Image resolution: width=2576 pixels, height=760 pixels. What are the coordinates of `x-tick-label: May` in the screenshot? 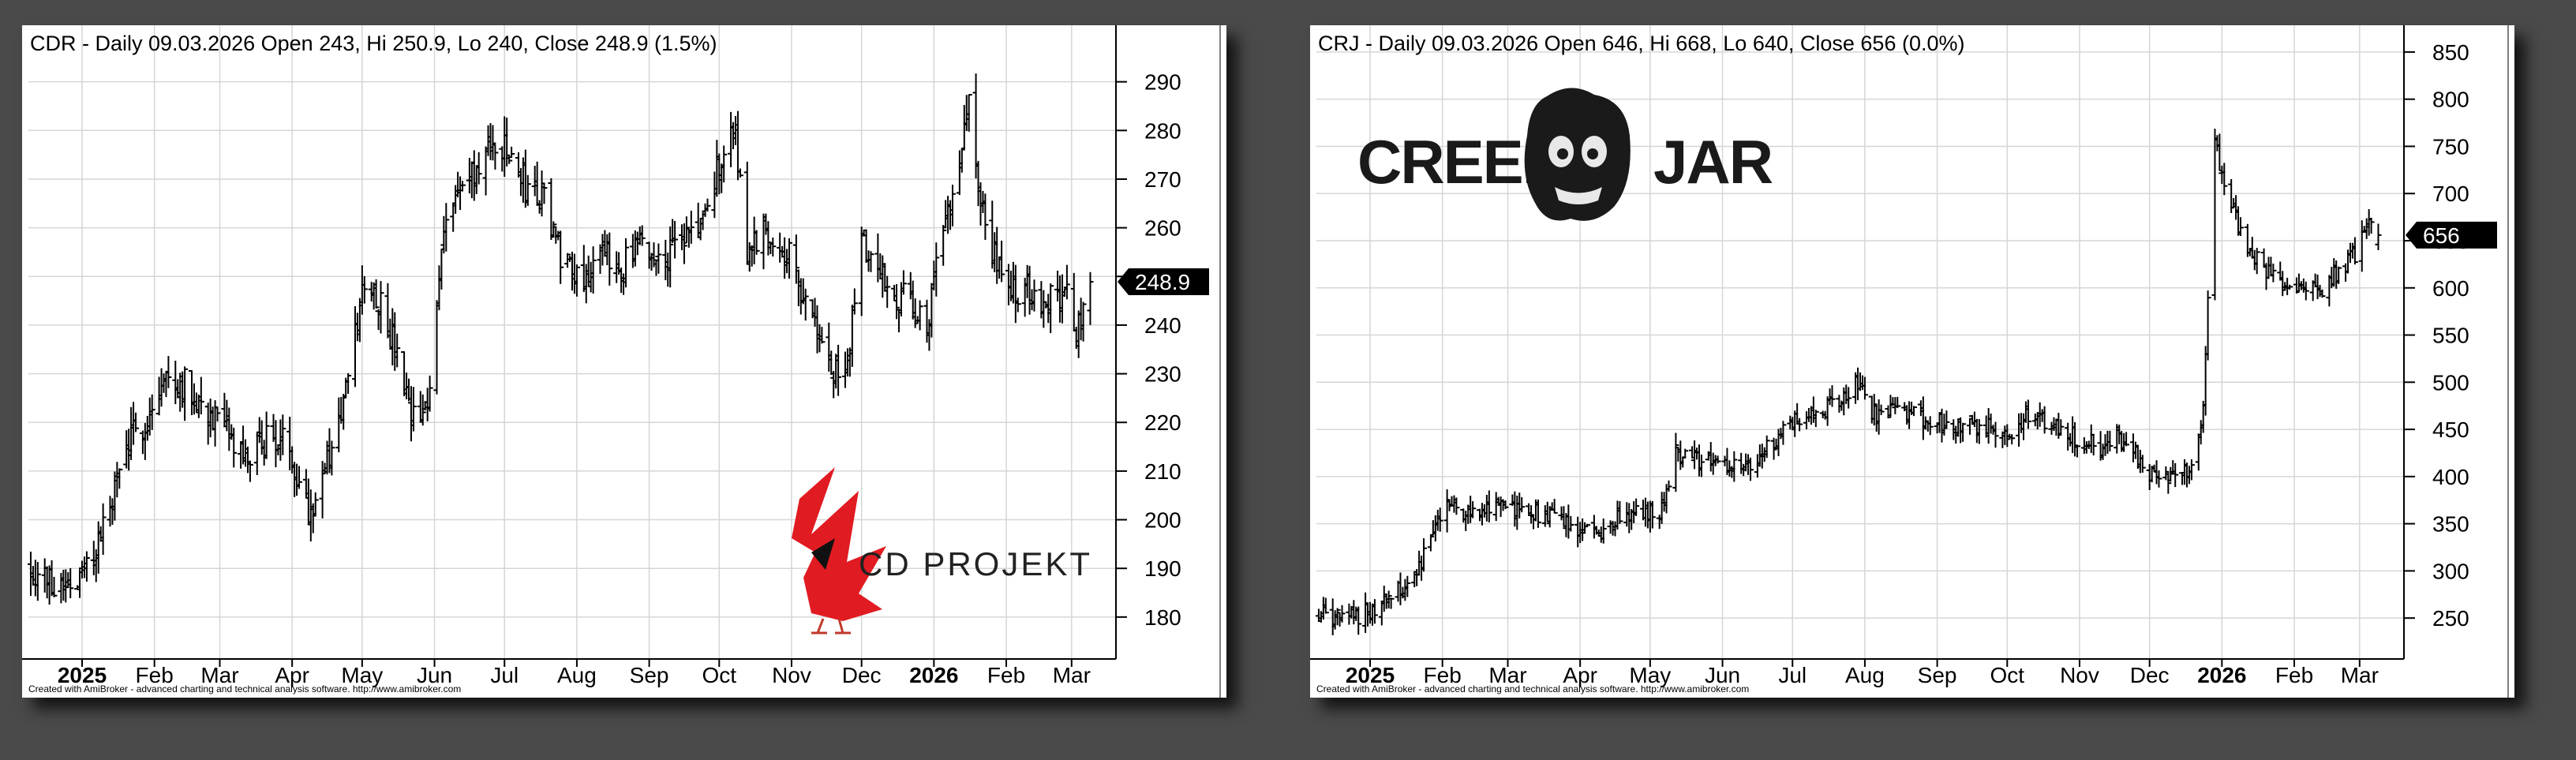 It's located at (362, 675).